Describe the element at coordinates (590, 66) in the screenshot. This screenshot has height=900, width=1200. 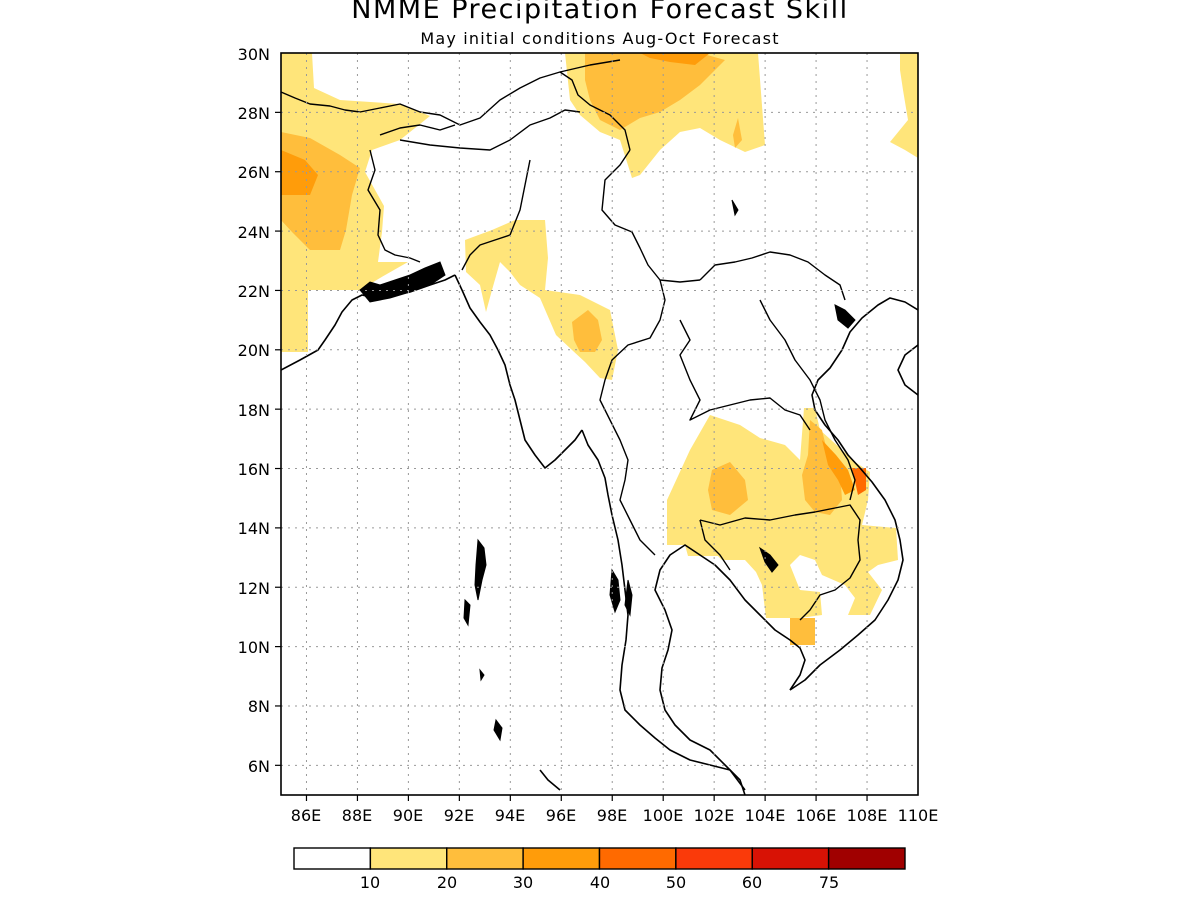
I see `border-sw-china` at that location.